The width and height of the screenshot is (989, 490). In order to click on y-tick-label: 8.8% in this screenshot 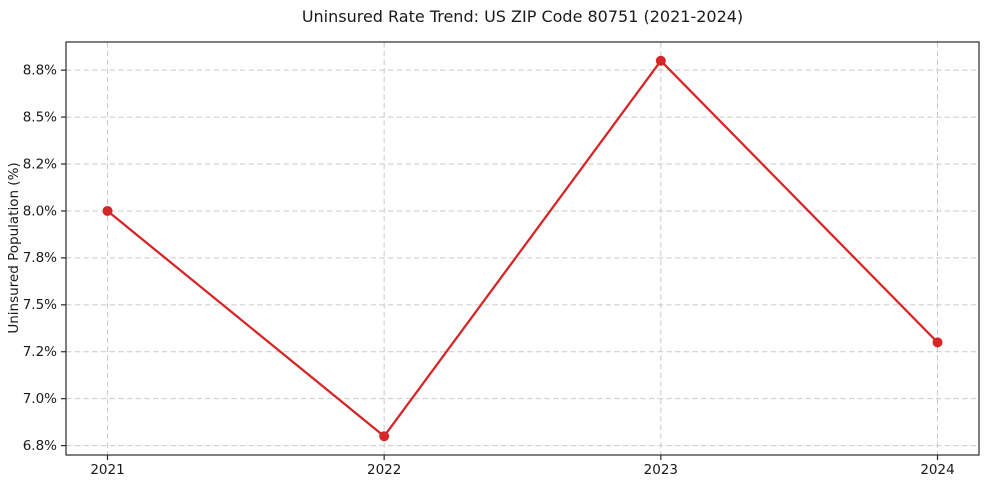, I will do `click(40, 70)`.